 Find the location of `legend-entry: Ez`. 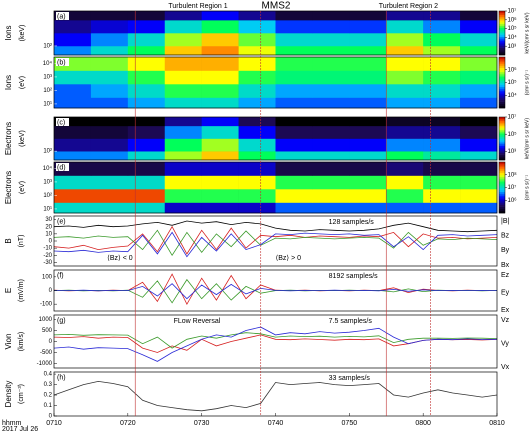

legend-entry: Ez is located at coordinates (505, 275).